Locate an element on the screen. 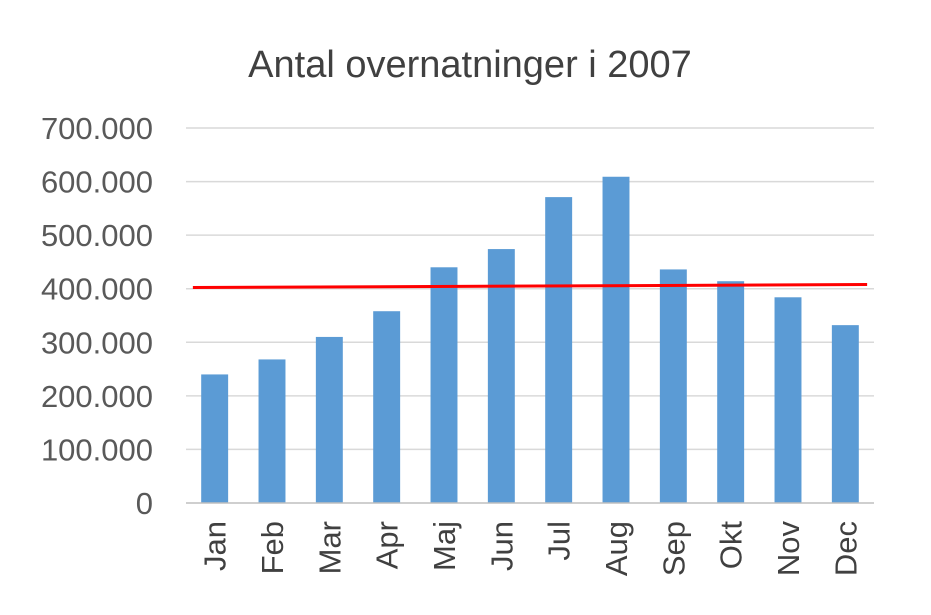 This screenshot has width=931, height=615. y-tick-label: 100.000 is located at coordinates (97, 449).